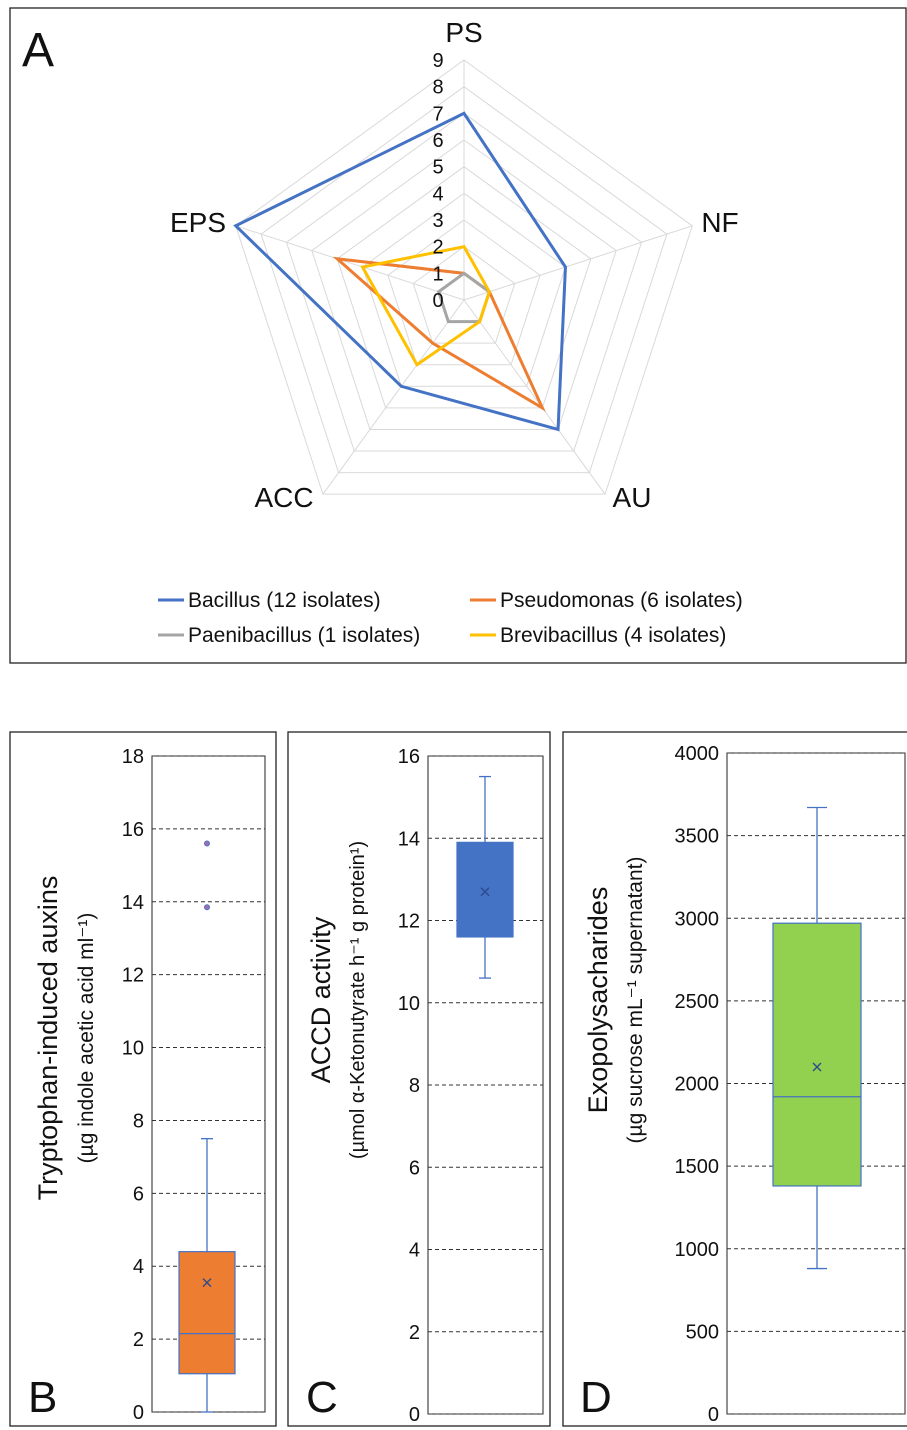 Image resolution: width=907 pixels, height=1430 pixels. I want to click on radar-tick-label: 1, so click(437, 274).